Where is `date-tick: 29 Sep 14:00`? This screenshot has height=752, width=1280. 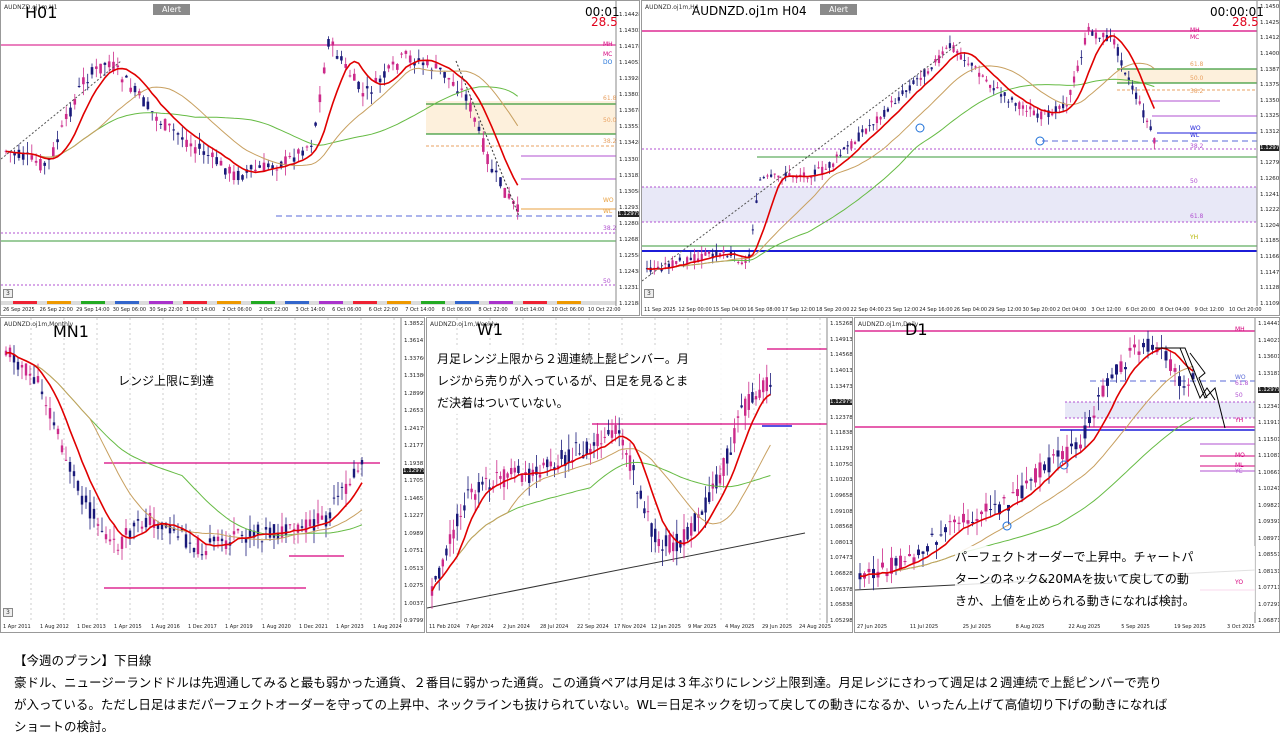 date-tick: 29 Sep 14:00 is located at coordinates (93, 310).